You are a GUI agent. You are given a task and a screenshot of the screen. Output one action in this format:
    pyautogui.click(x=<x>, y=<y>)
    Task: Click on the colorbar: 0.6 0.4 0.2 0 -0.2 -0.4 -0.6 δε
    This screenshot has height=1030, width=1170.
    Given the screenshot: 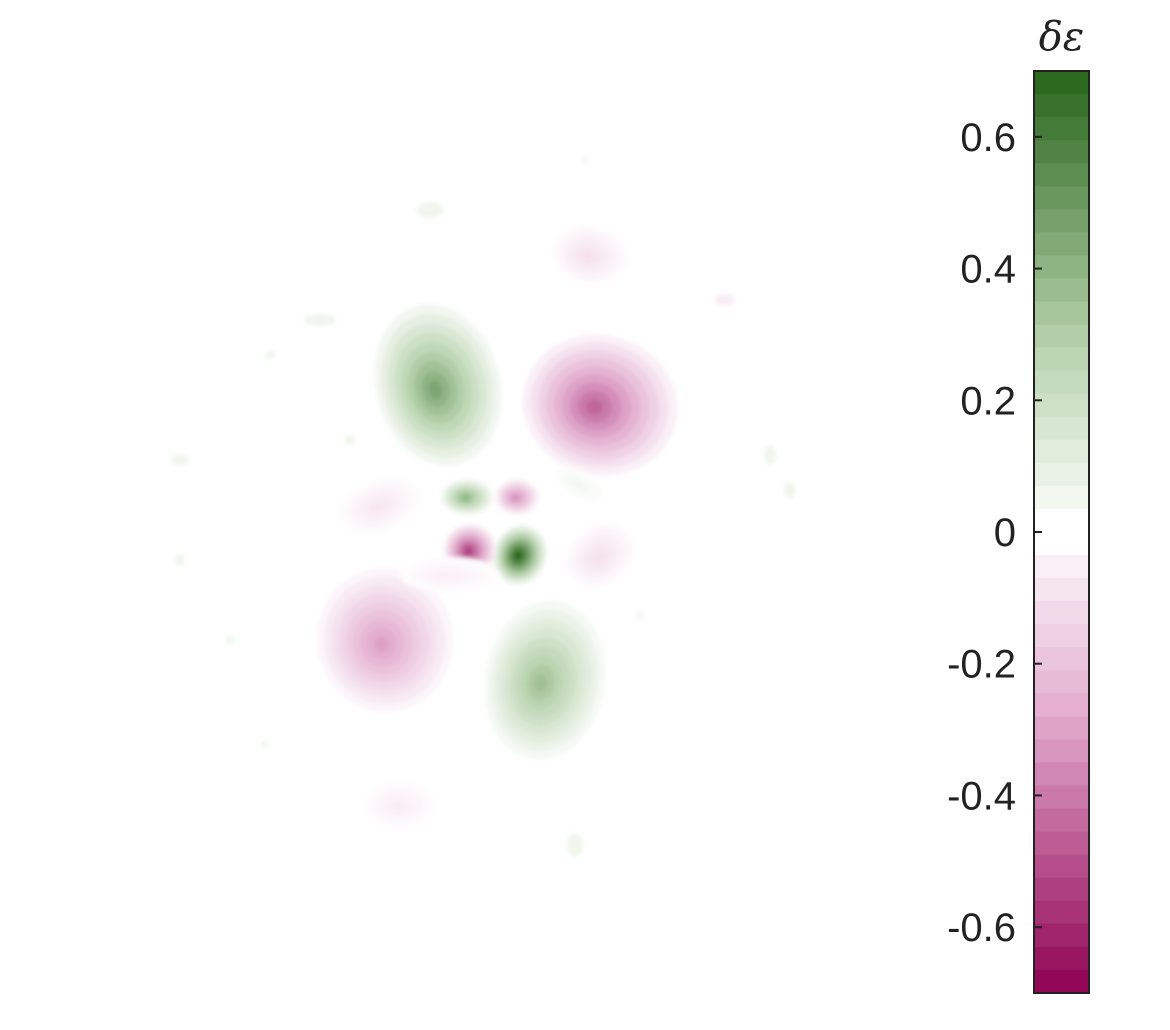 What is the action you would take?
    pyautogui.click(x=1018, y=504)
    